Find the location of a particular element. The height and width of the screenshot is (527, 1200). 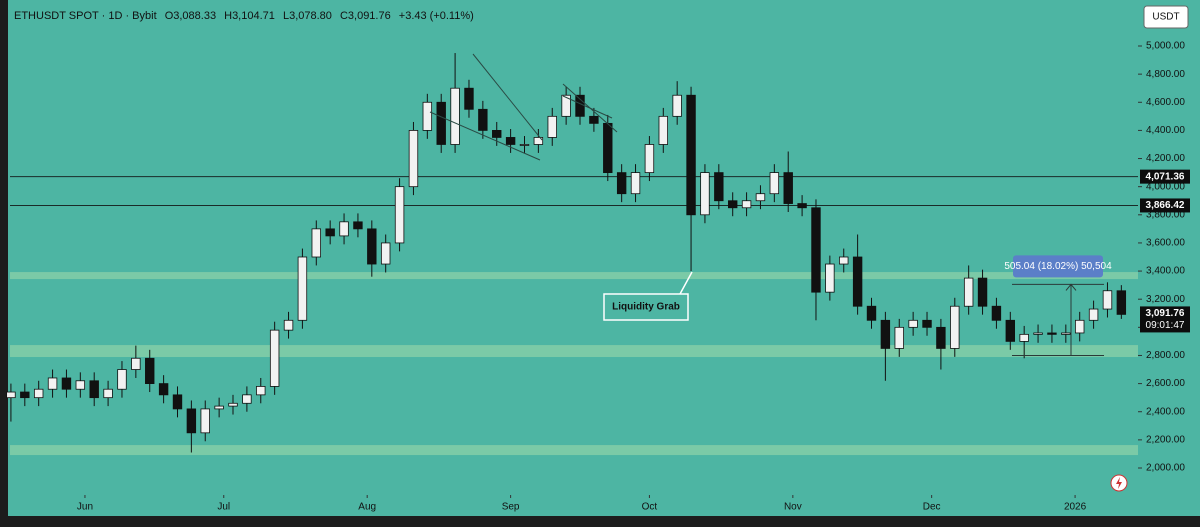

y-tick-label: 4,000.00 is located at coordinates (1165, 186).